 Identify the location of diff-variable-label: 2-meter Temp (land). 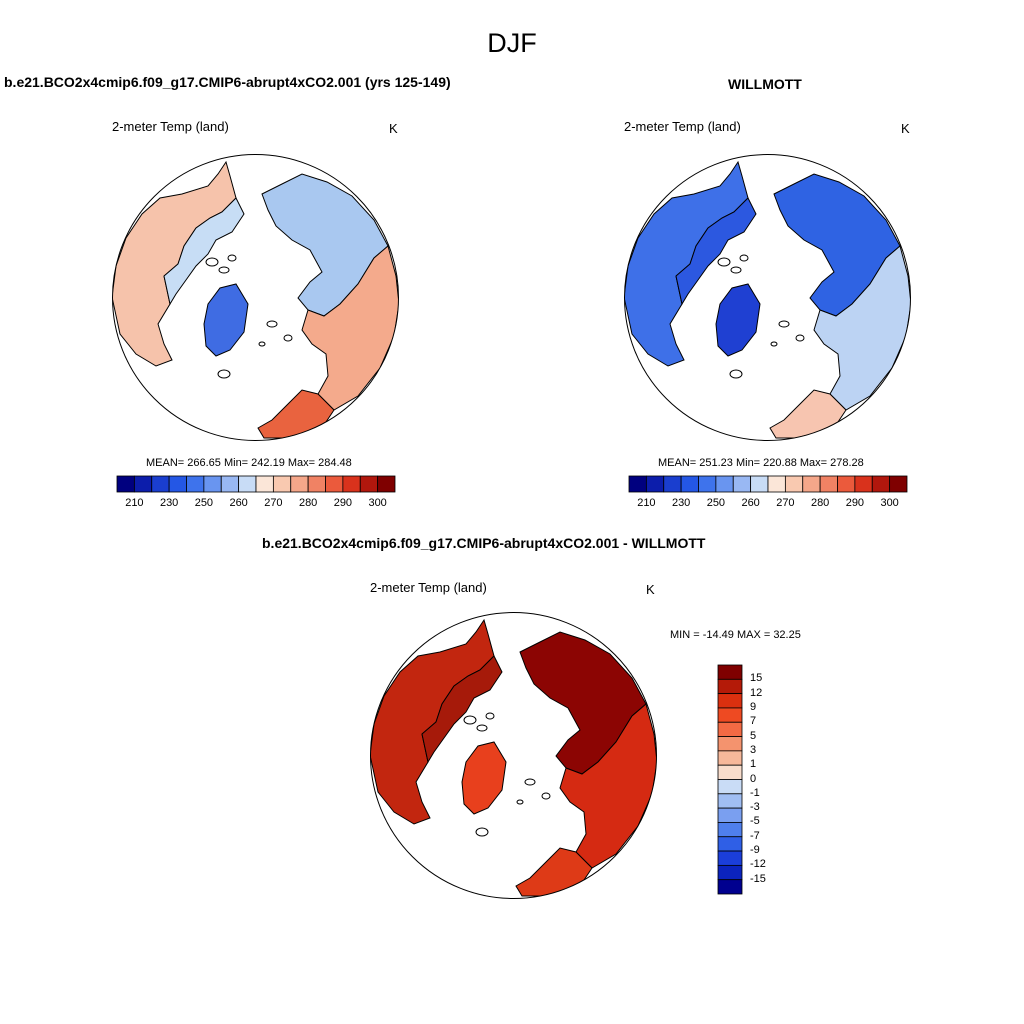
(428, 587).